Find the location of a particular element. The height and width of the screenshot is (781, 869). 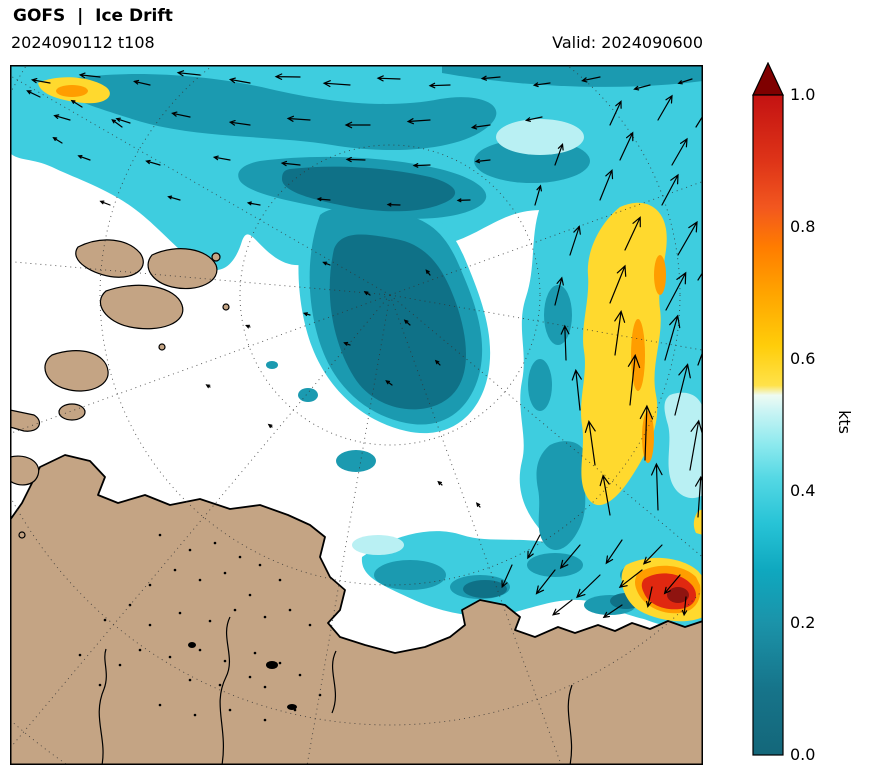

colorbar-unit-label: kts is located at coordinates (844, 422).